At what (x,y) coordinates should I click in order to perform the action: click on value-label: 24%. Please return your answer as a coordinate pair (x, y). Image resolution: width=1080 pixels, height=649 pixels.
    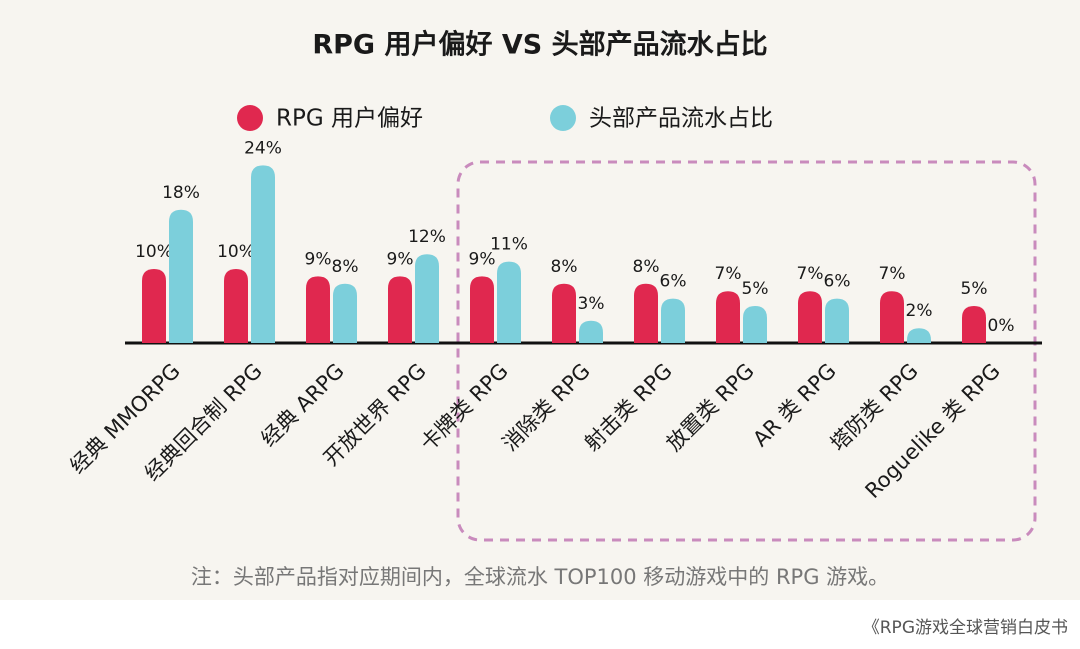
    Looking at the image, I should click on (263, 148).